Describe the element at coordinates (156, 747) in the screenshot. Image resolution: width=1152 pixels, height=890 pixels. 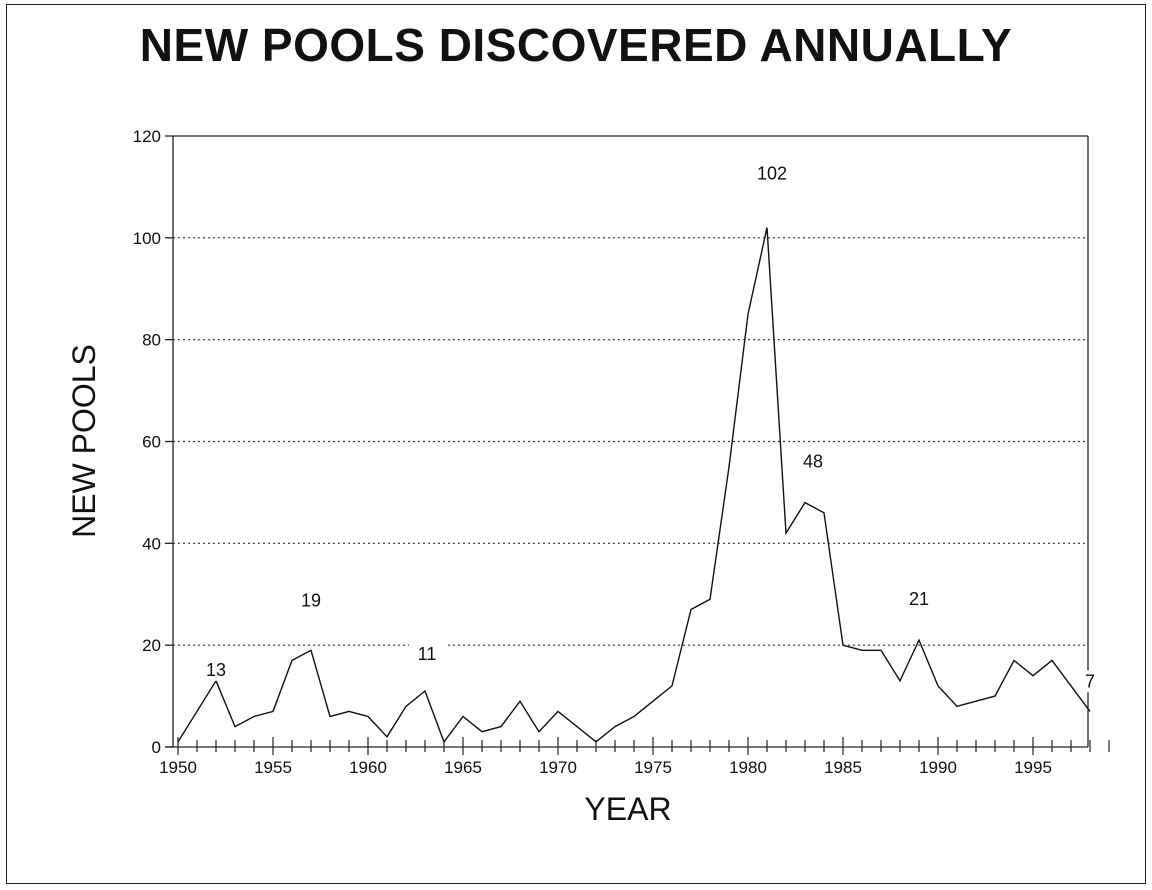
I see `y-tick-label-0: 0` at that location.